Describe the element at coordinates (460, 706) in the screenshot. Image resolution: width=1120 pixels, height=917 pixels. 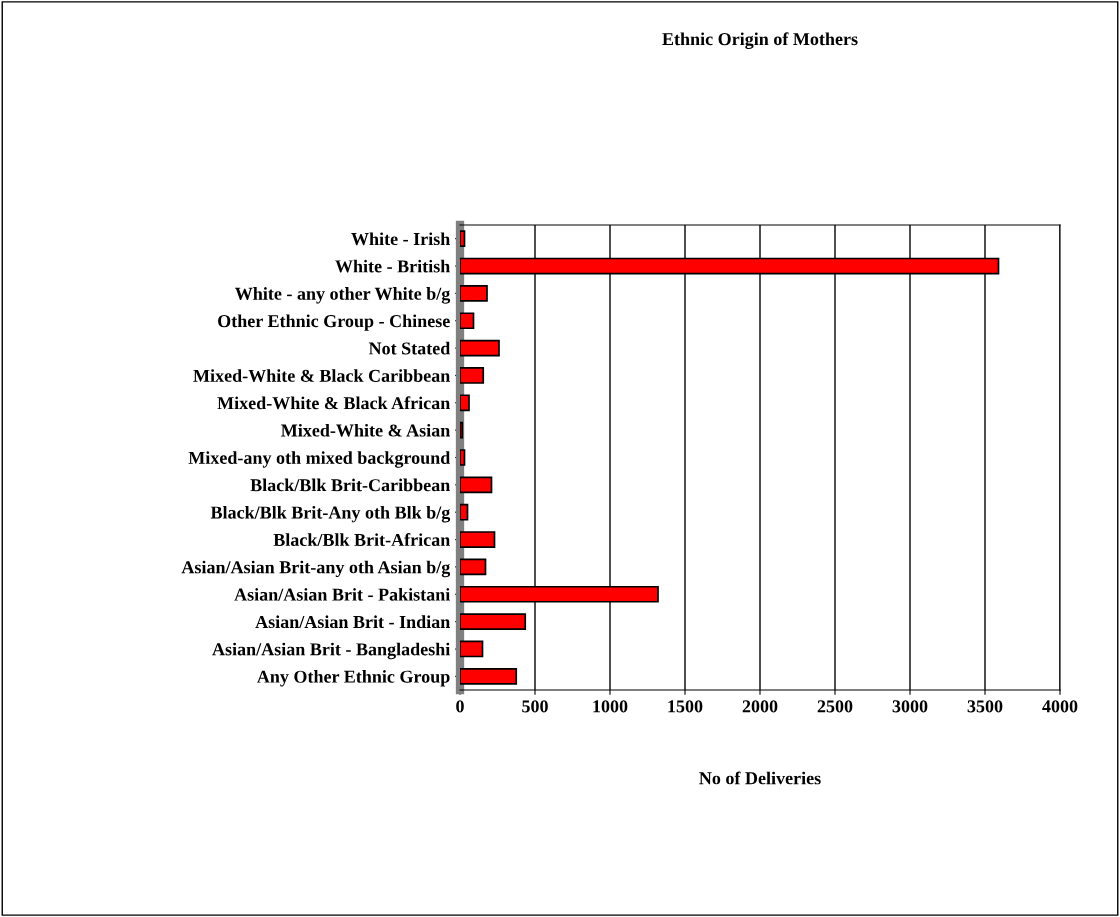
I see `x-tick-label: 0` at that location.